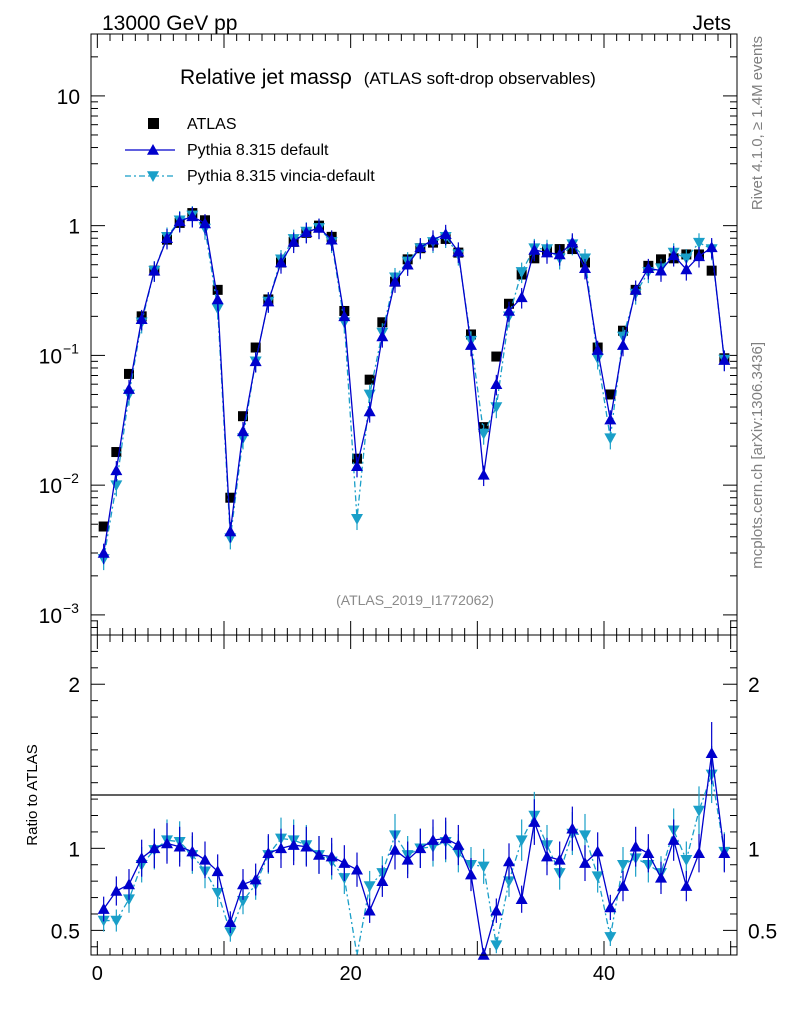  I want to click on legend-atlas-marker, so click(153, 123).